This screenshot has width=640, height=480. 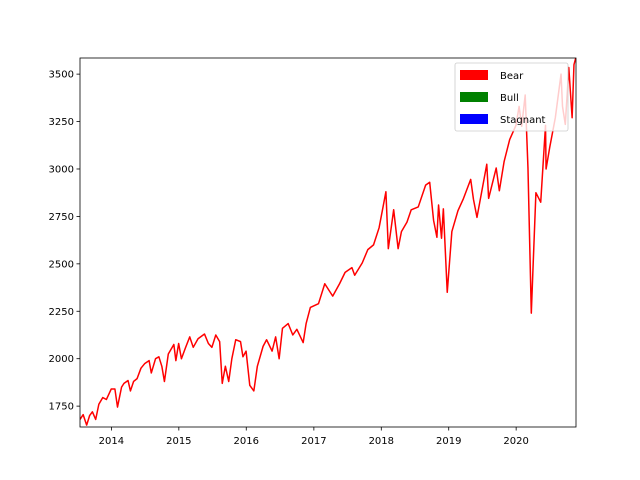 What do you see at coordinates (178, 441) in the screenshot?
I see `x-tick-label: 2015` at bounding box center [178, 441].